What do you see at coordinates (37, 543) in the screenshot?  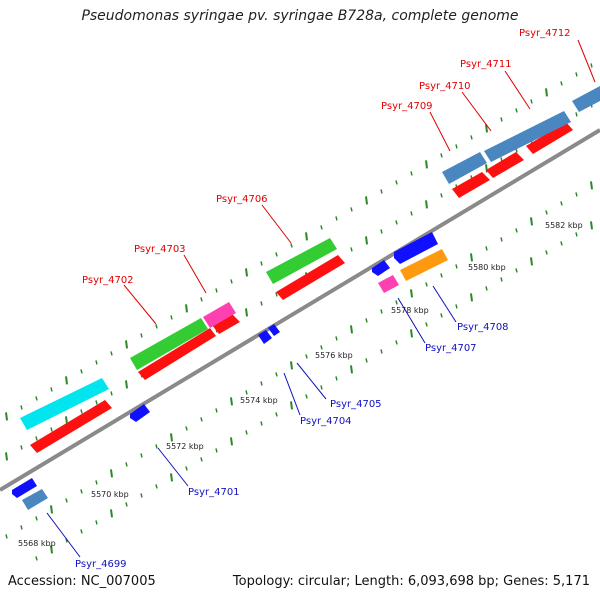 I see `scale-label: 5568 kbp` at bounding box center [37, 543].